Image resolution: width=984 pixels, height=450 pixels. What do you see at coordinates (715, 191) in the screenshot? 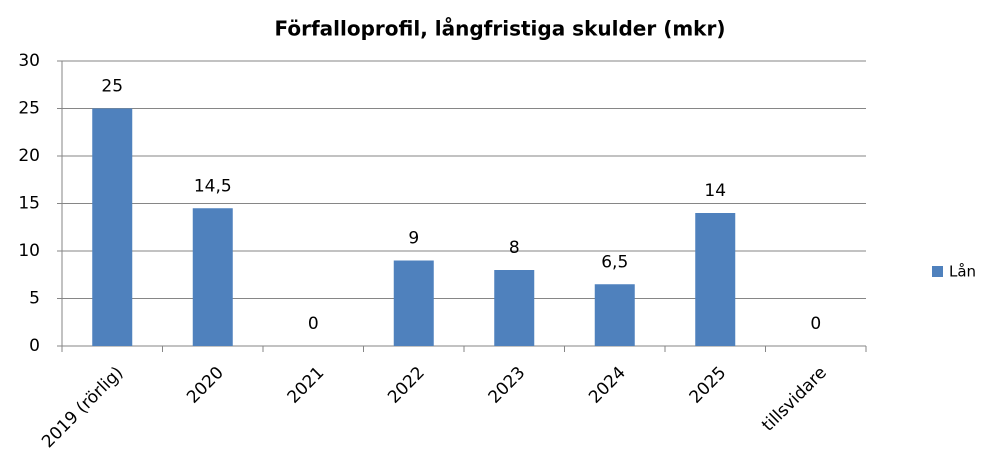
I see `value-label: 14` at bounding box center [715, 191].